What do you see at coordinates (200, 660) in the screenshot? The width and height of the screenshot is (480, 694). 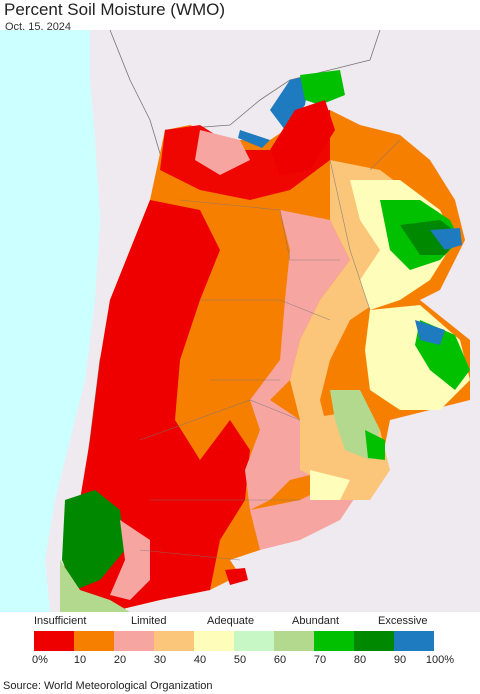 I see `legend-tick: 40` at bounding box center [200, 660].